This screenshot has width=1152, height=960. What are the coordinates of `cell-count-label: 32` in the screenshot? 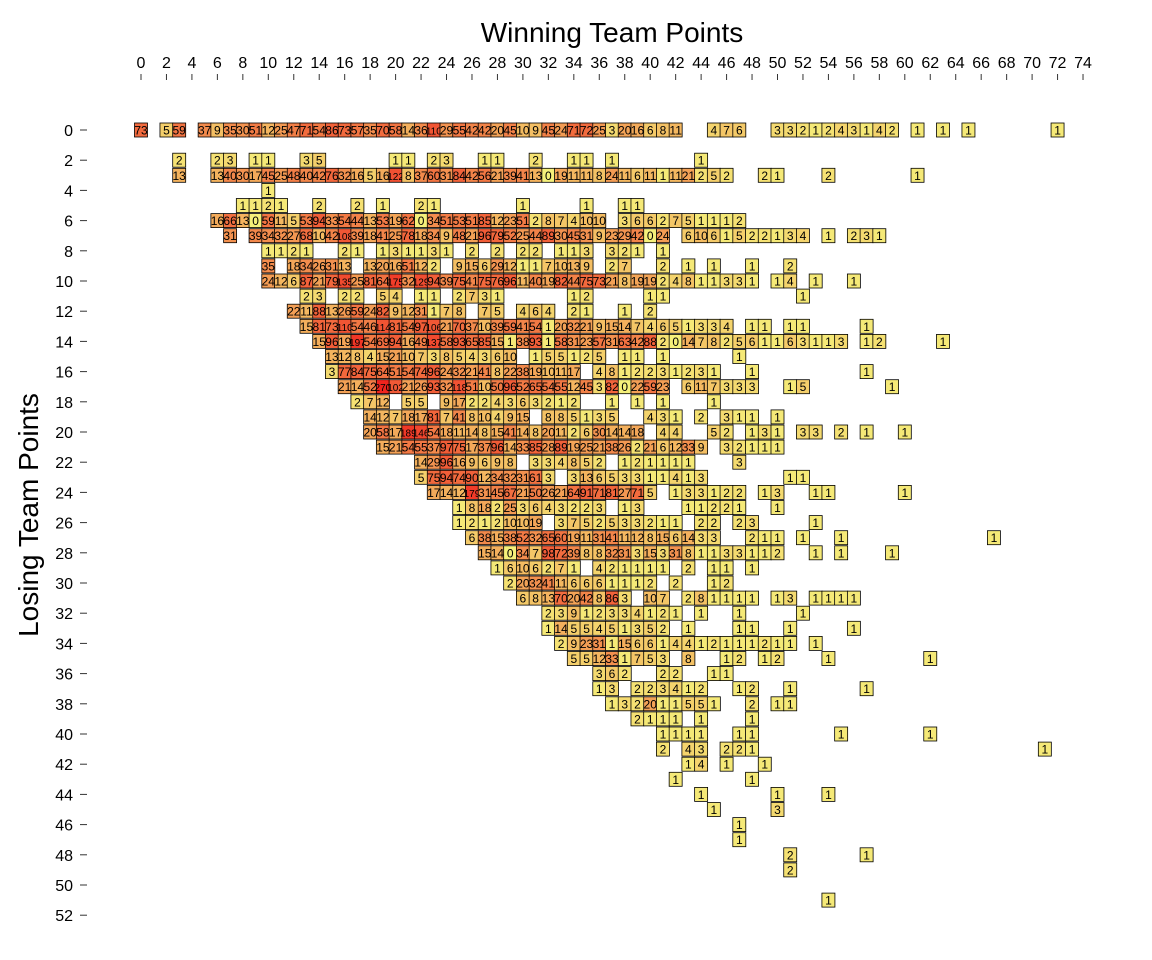 It's located at (510, 478).